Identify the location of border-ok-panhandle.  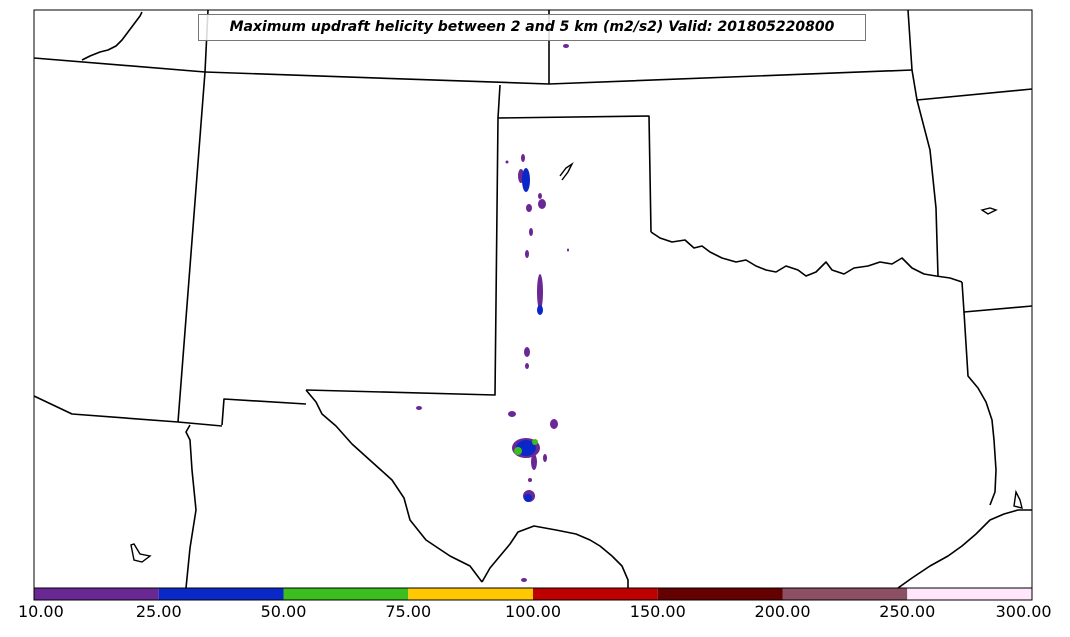
(574, 174).